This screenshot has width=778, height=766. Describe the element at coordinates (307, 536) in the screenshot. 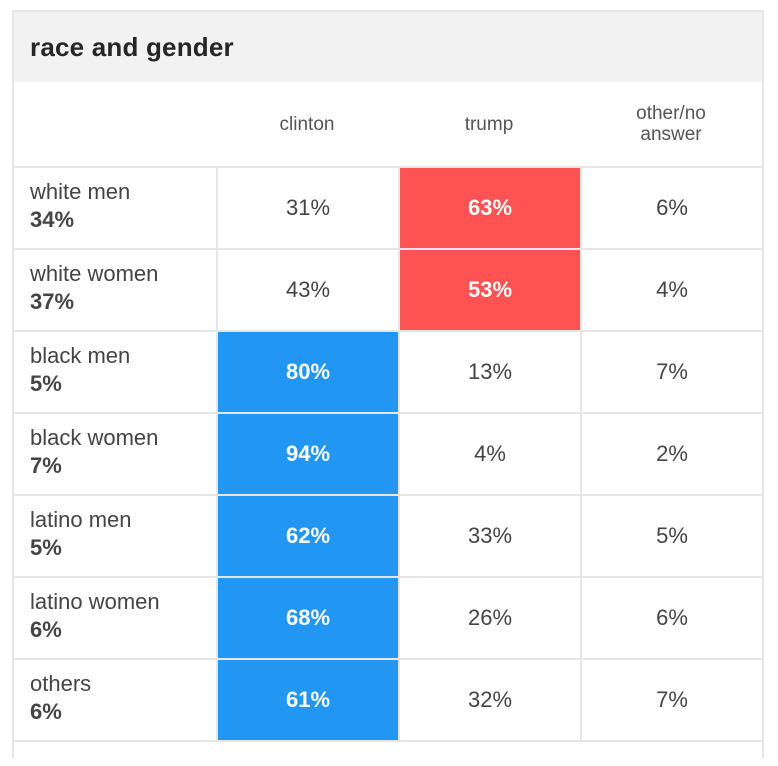

I see `cell-clinton: 62%` at that location.